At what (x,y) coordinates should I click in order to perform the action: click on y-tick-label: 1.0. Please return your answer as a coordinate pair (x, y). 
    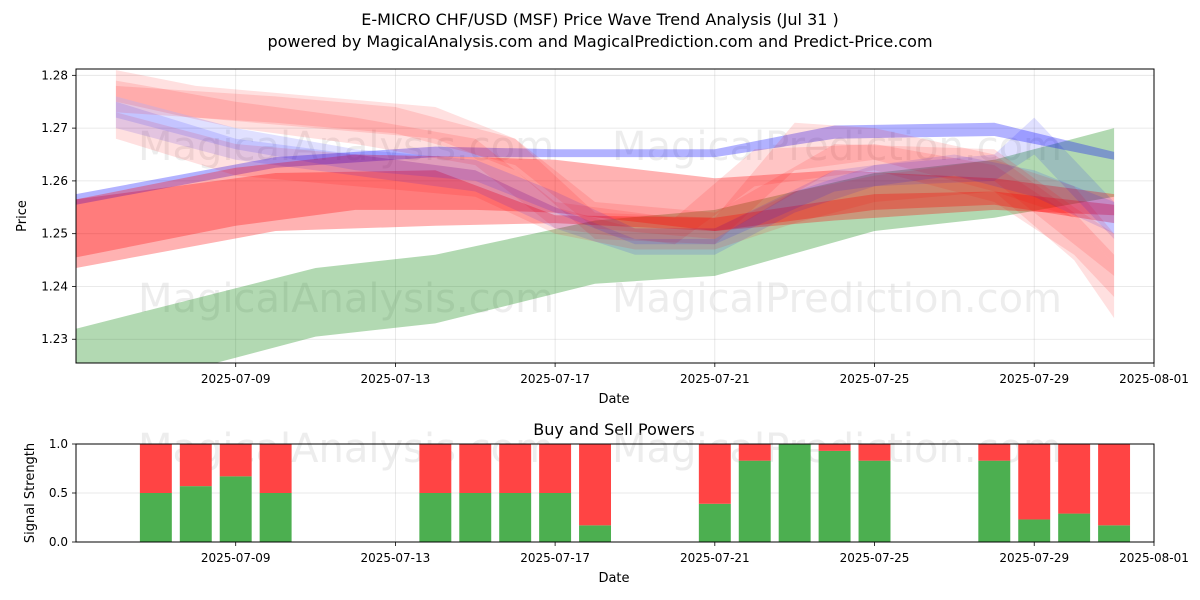
    Looking at the image, I should click on (58, 444).